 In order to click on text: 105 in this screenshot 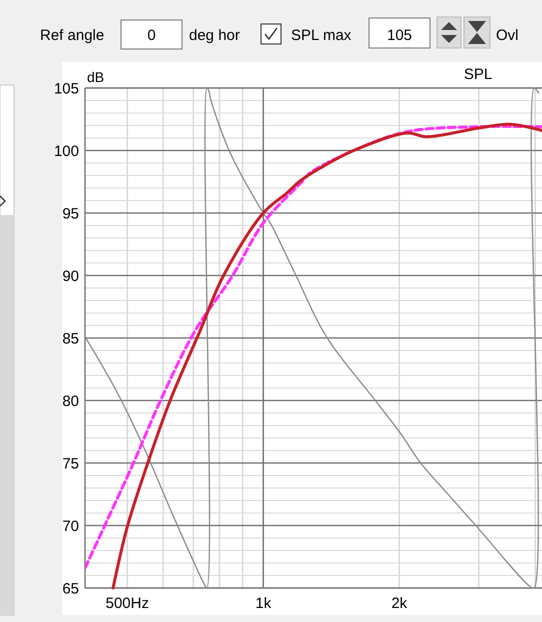, I will do `click(399, 35)`.